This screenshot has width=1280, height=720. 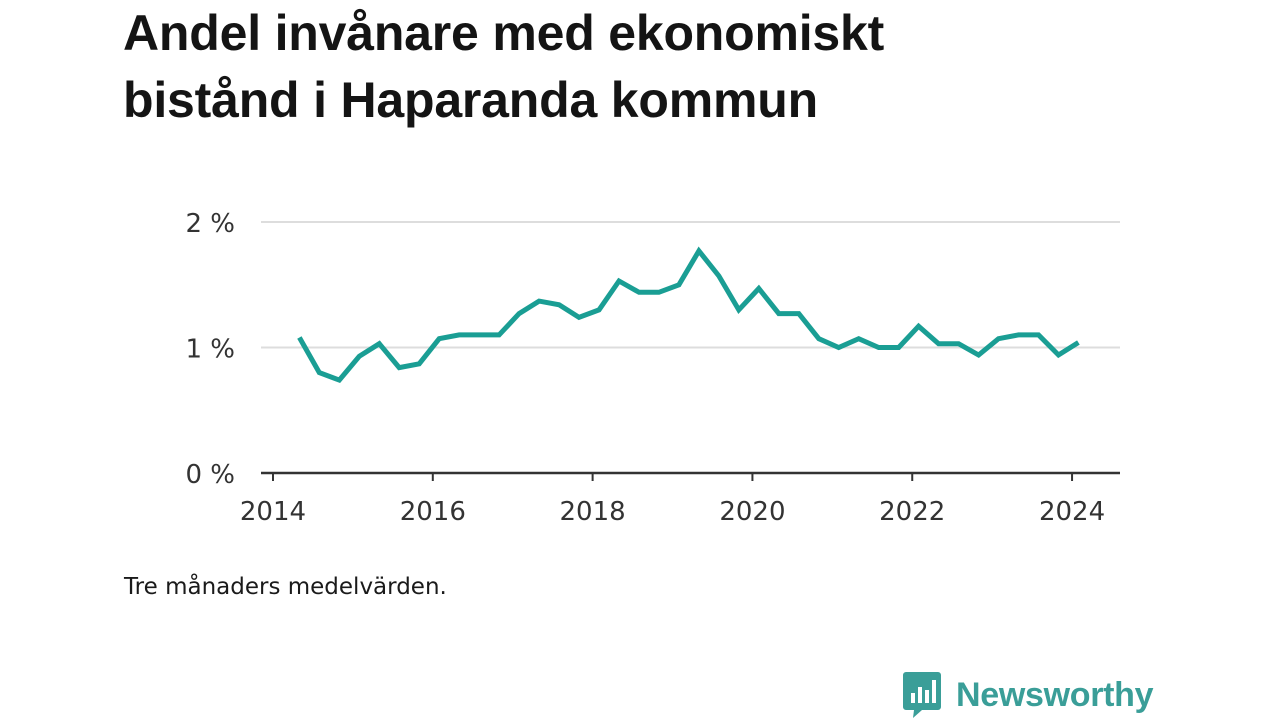 I want to click on brand-name: Newsworthy, so click(x=1055, y=695).